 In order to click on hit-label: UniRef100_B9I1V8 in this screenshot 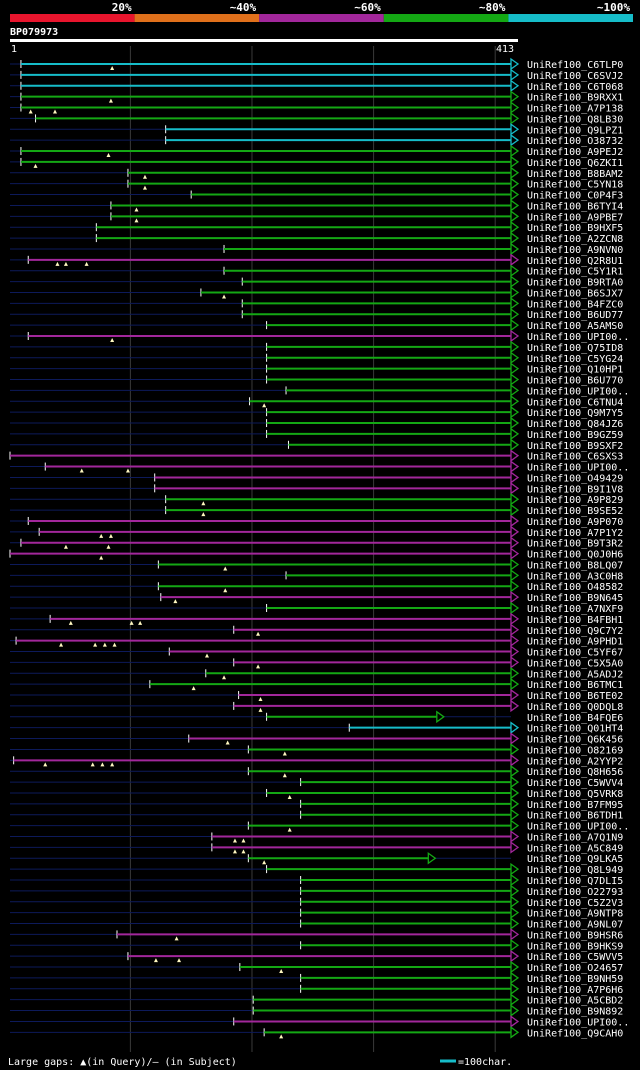, I will do `click(575, 489)`.